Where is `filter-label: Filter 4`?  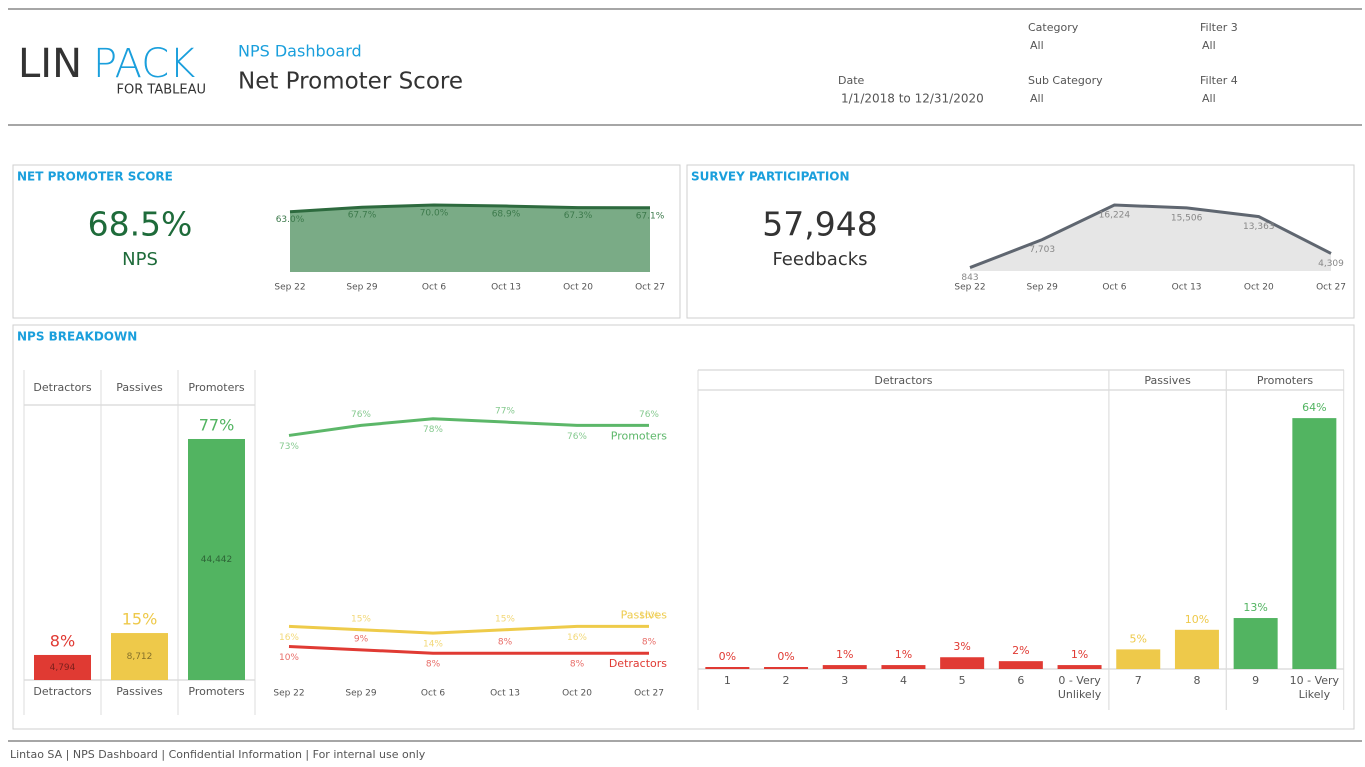
filter-label: Filter 4 is located at coordinates (1219, 80).